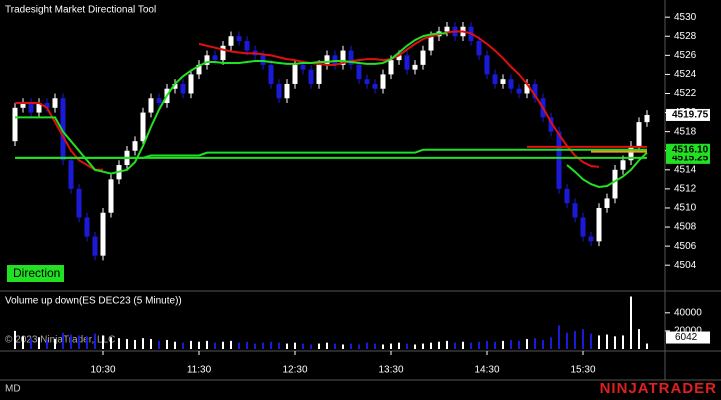 The height and width of the screenshot is (400, 721). I want to click on indicator-line, so click(331, 153).